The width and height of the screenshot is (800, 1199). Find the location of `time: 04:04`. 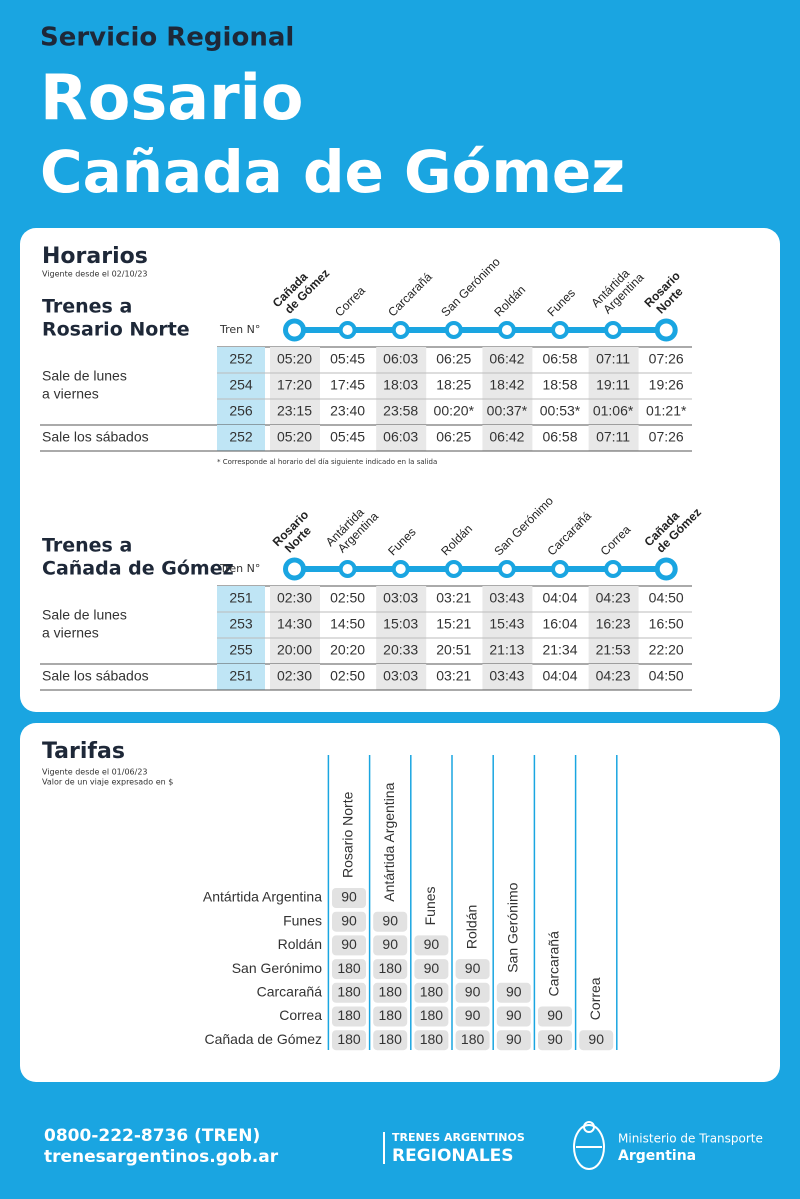

time: 04:04 is located at coordinates (559, 676).